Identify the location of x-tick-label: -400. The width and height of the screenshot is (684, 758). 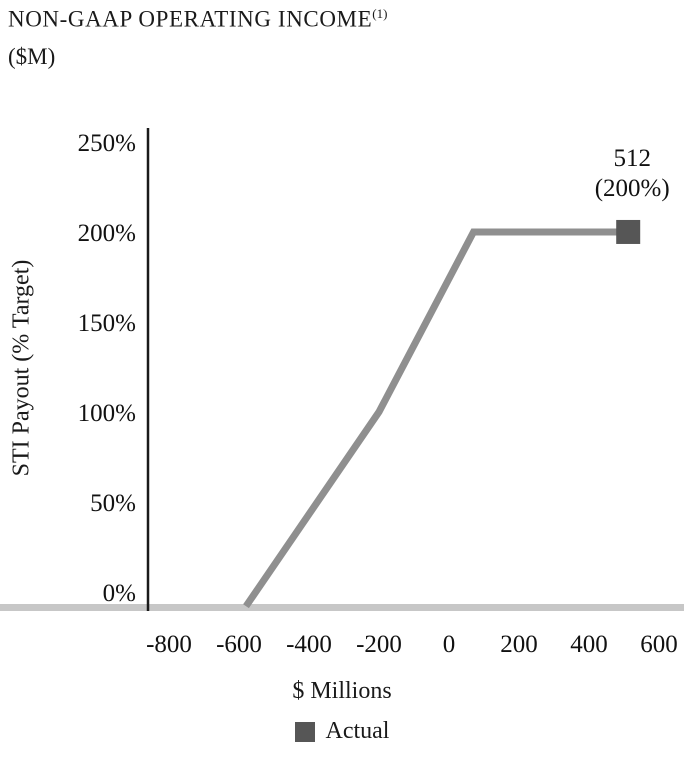
(309, 644).